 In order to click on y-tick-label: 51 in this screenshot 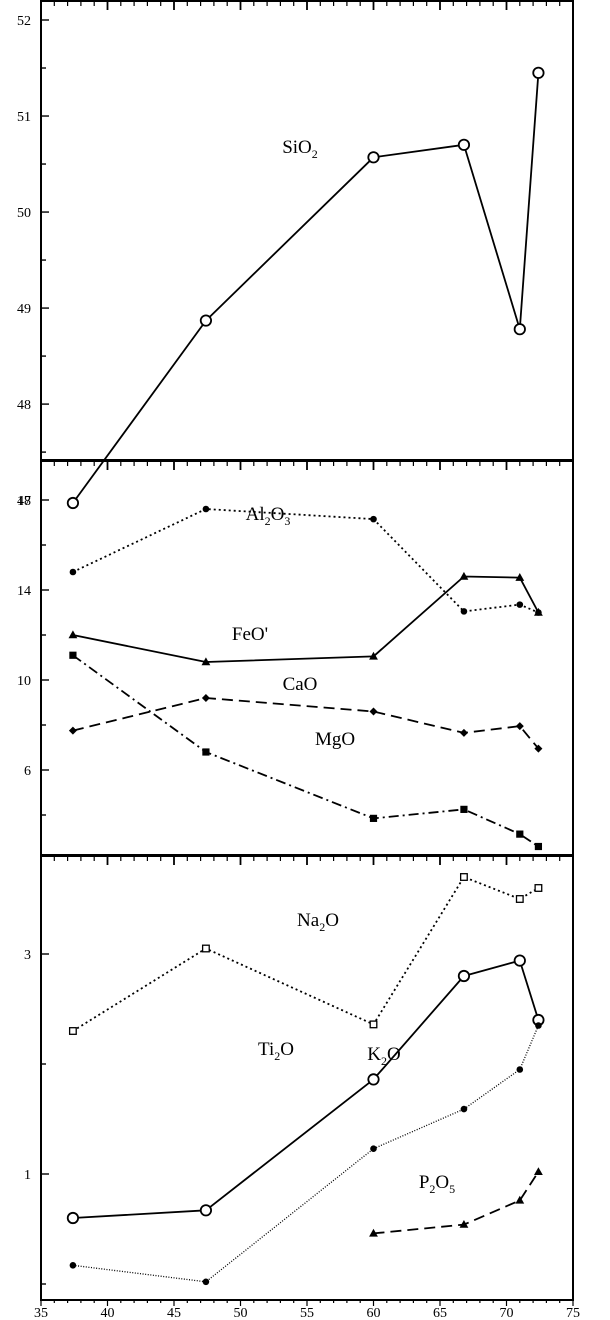, I will do `click(24, 117)`.